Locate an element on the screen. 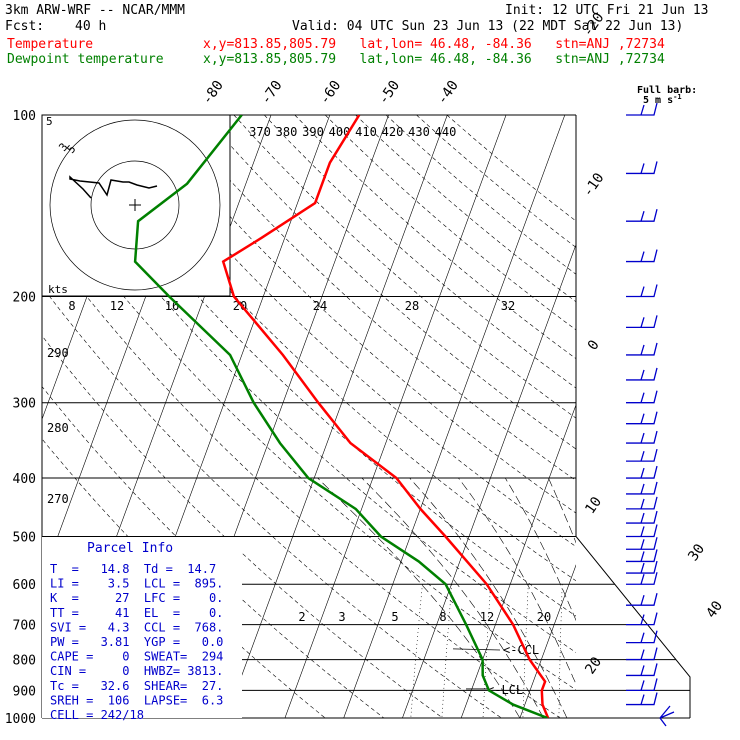 This screenshot has width=740, height=740. hodograph-trace is located at coordinates (113, 187).